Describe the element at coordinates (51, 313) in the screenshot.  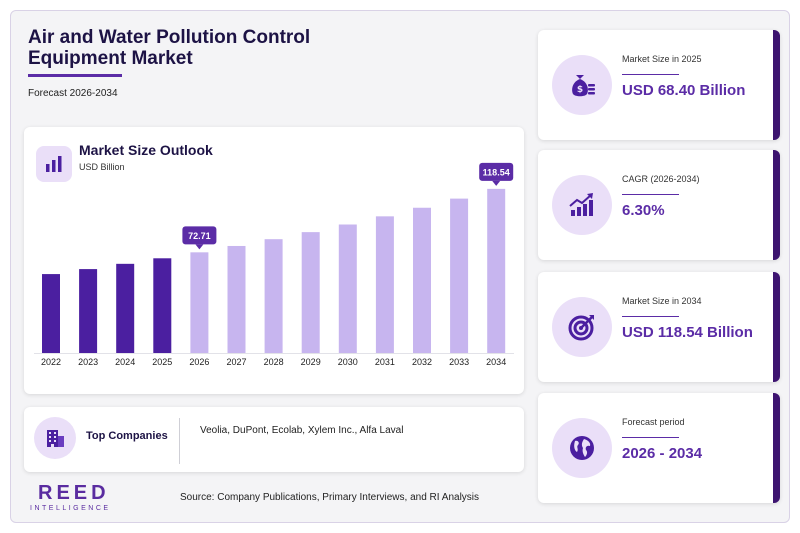
I see `bar-2022` at that location.